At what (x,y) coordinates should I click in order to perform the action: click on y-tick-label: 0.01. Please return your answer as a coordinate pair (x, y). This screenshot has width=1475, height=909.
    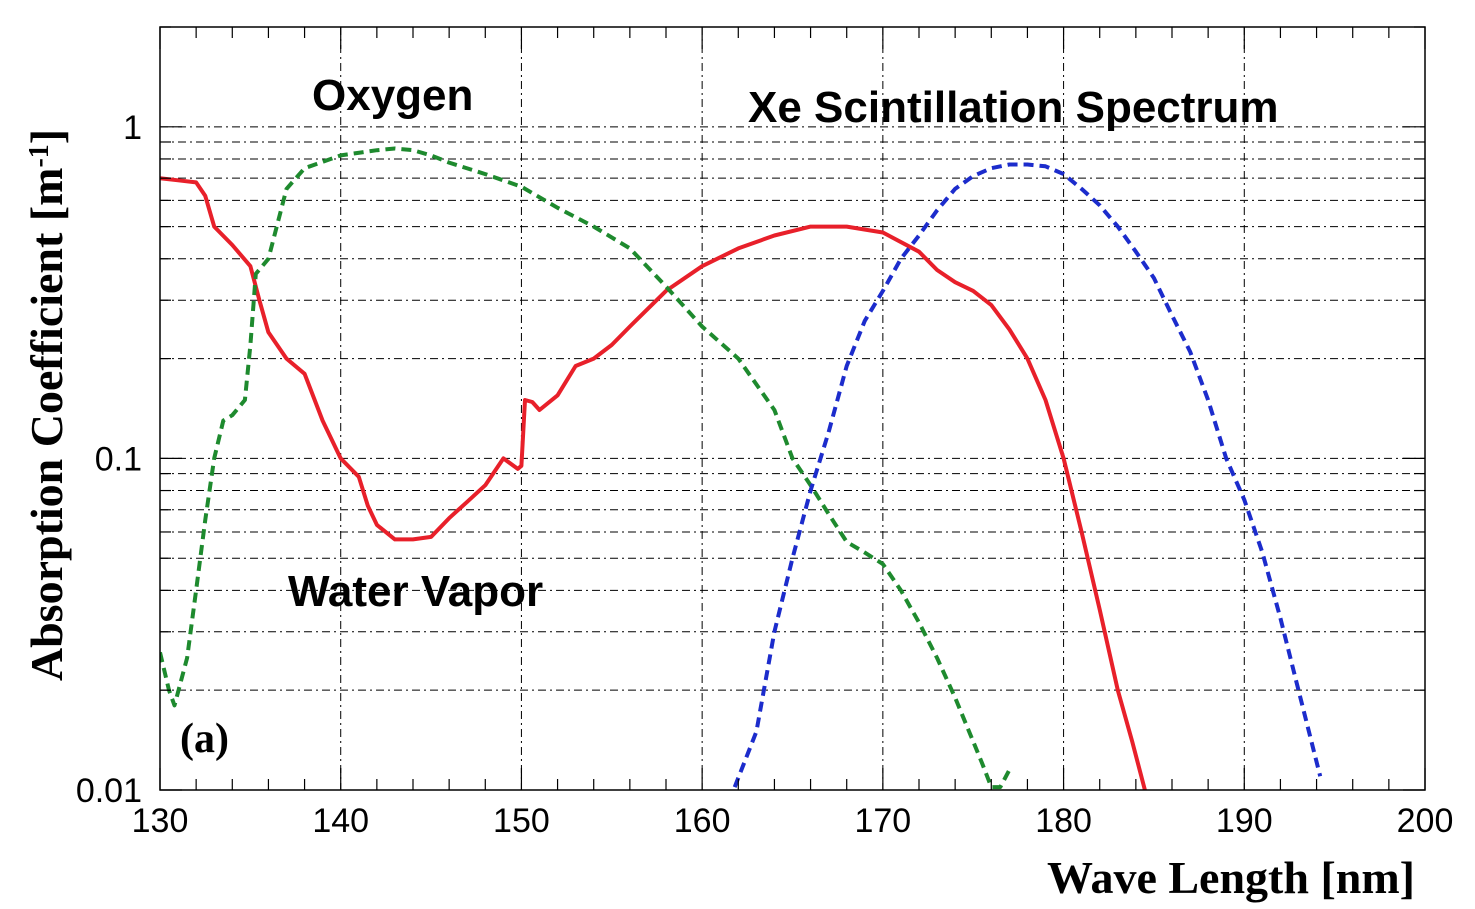
    Looking at the image, I should click on (109, 791).